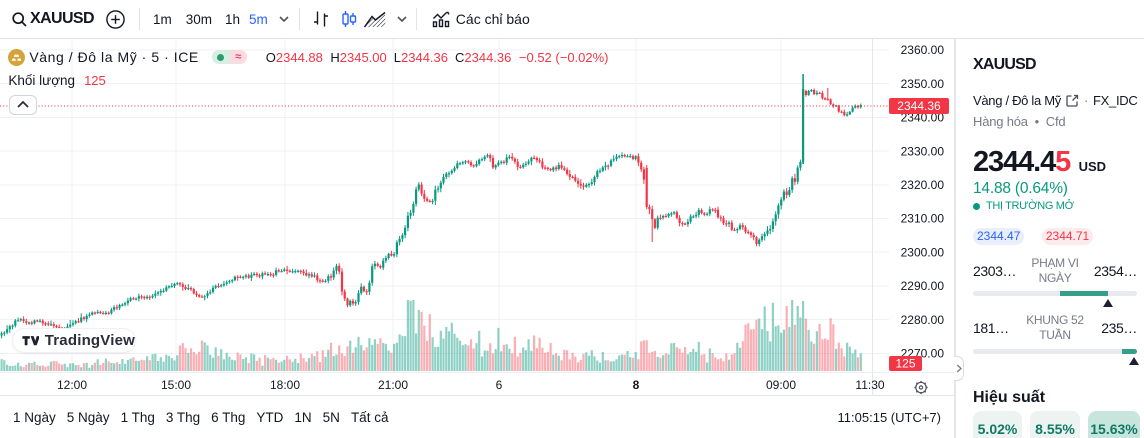 This screenshot has height=438, width=1144. What do you see at coordinates (923, 151) in the screenshot?
I see `svg-text: 2330.00` at bounding box center [923, 151].